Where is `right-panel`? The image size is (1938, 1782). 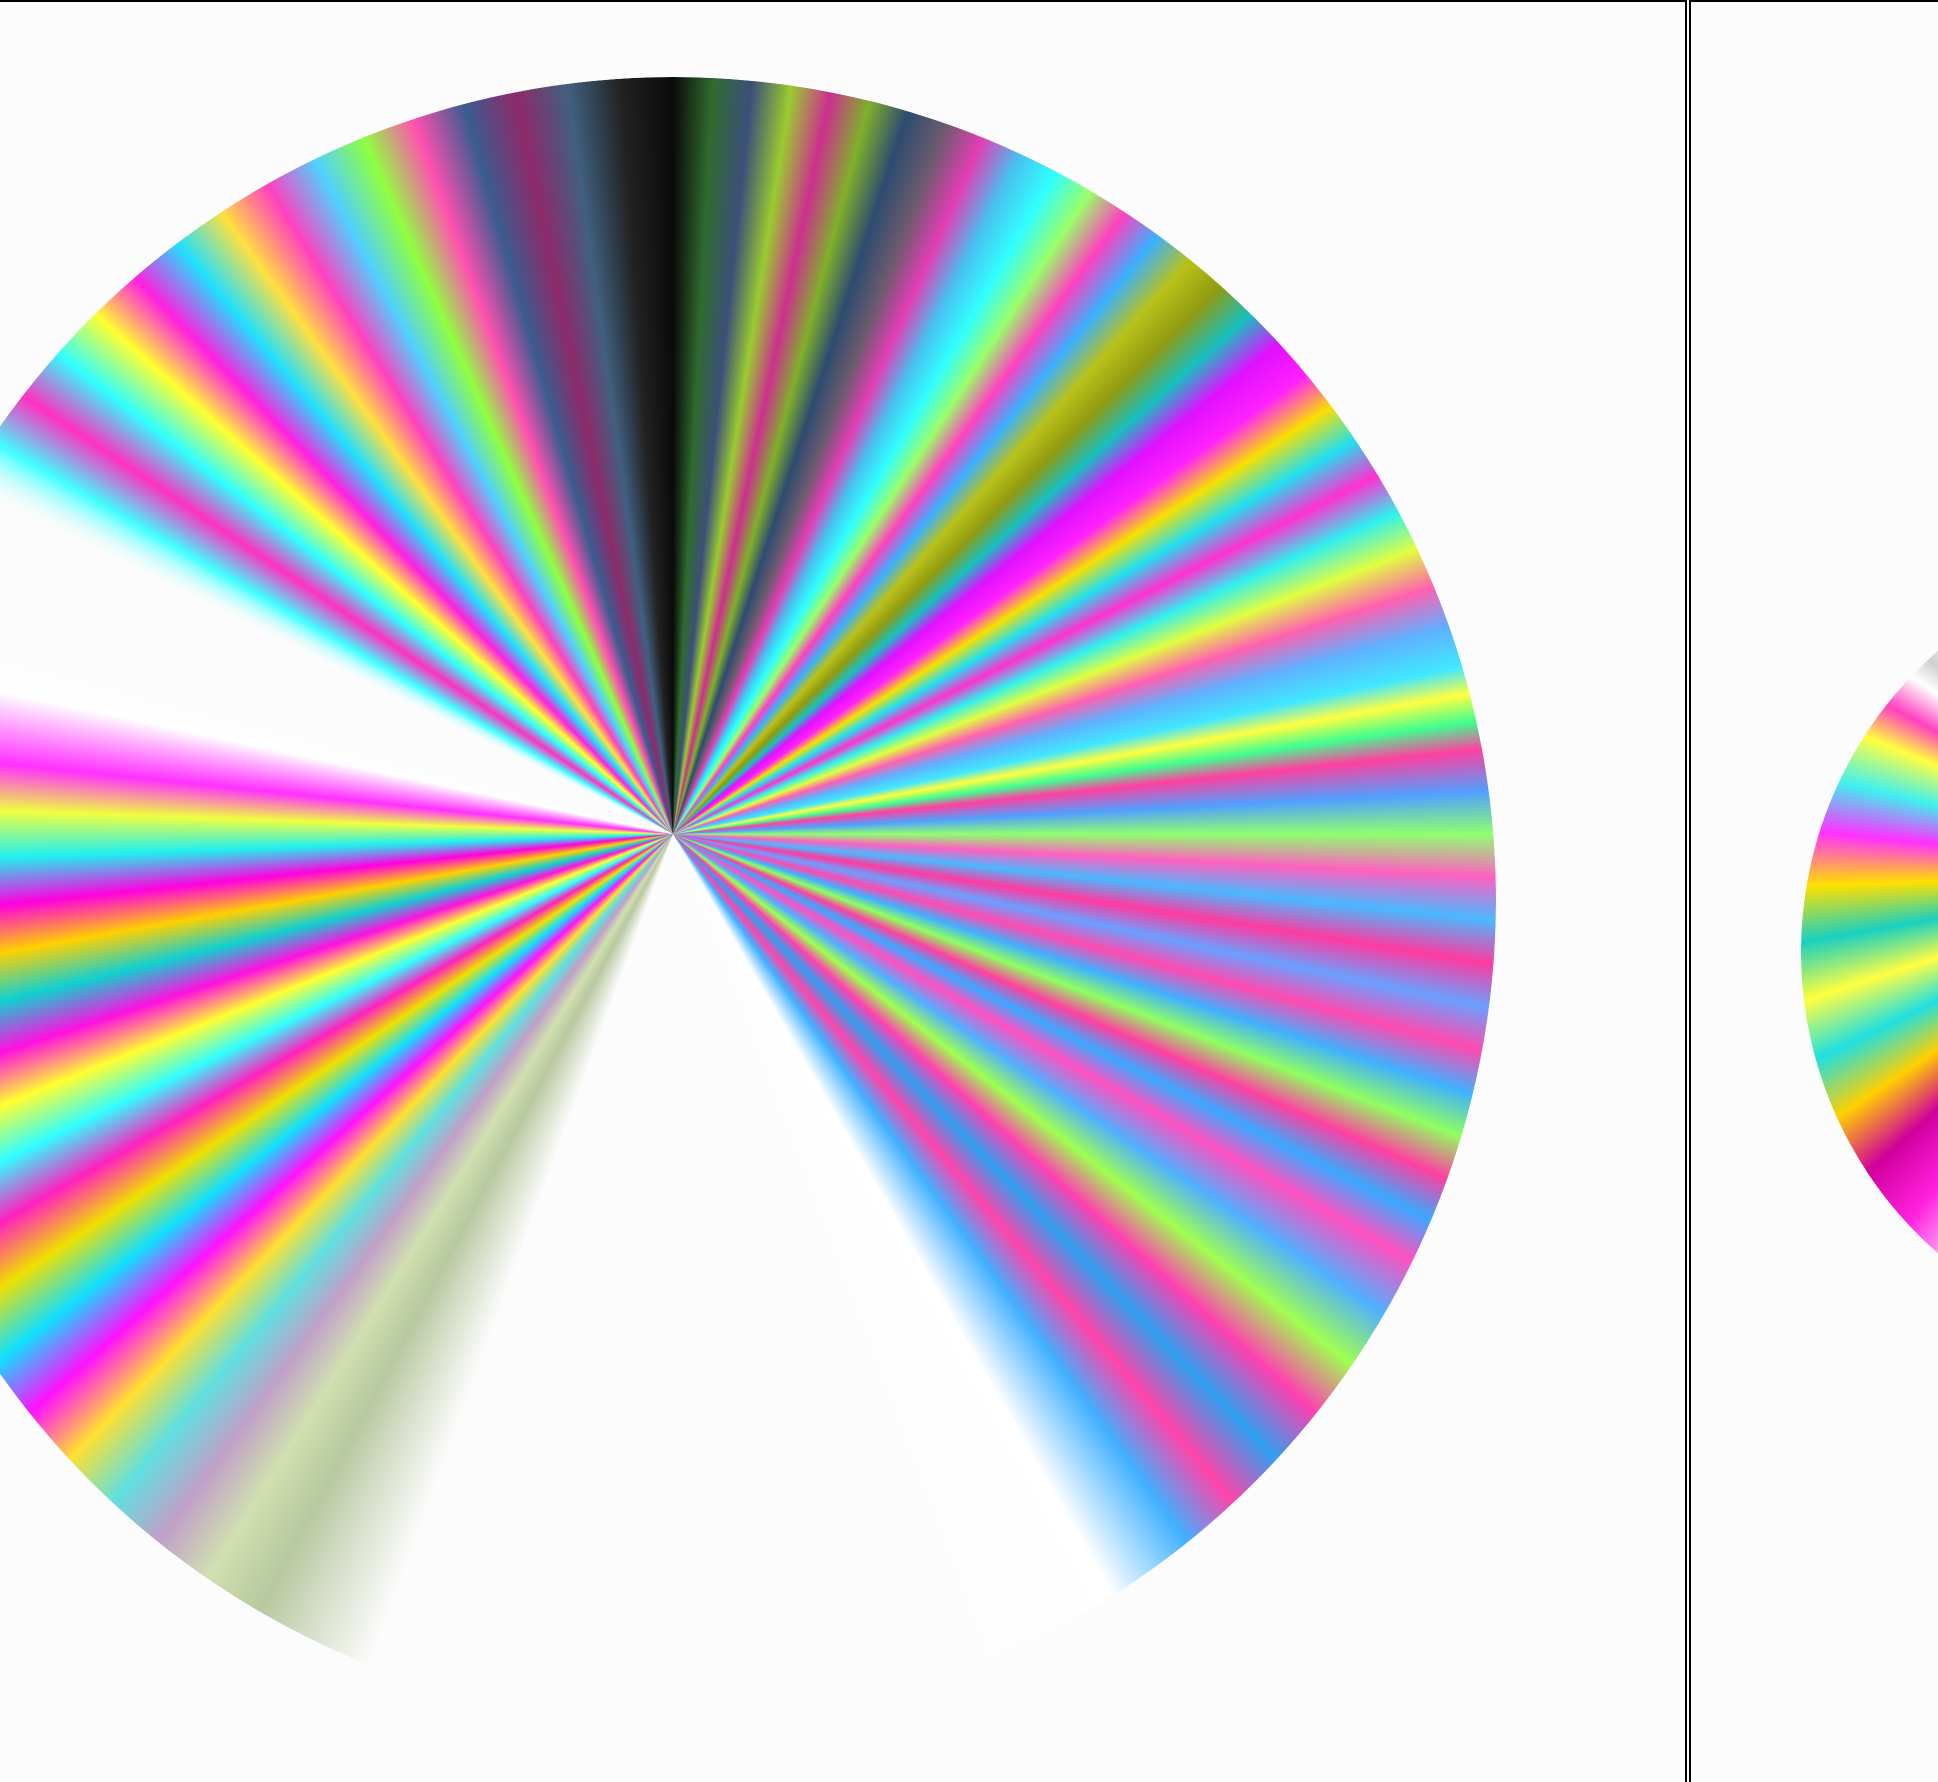
right-panel is located at coordinates (1814, 891).